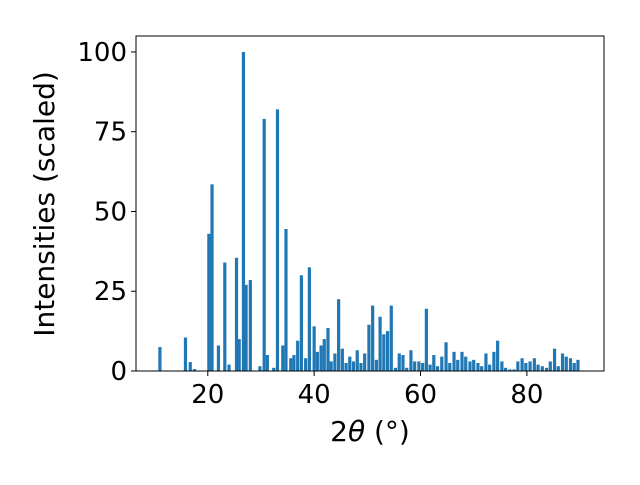 The height and width of the screenshot is (485, 640). I want to click on x-tick-label-40: 40, so click(314, 395).